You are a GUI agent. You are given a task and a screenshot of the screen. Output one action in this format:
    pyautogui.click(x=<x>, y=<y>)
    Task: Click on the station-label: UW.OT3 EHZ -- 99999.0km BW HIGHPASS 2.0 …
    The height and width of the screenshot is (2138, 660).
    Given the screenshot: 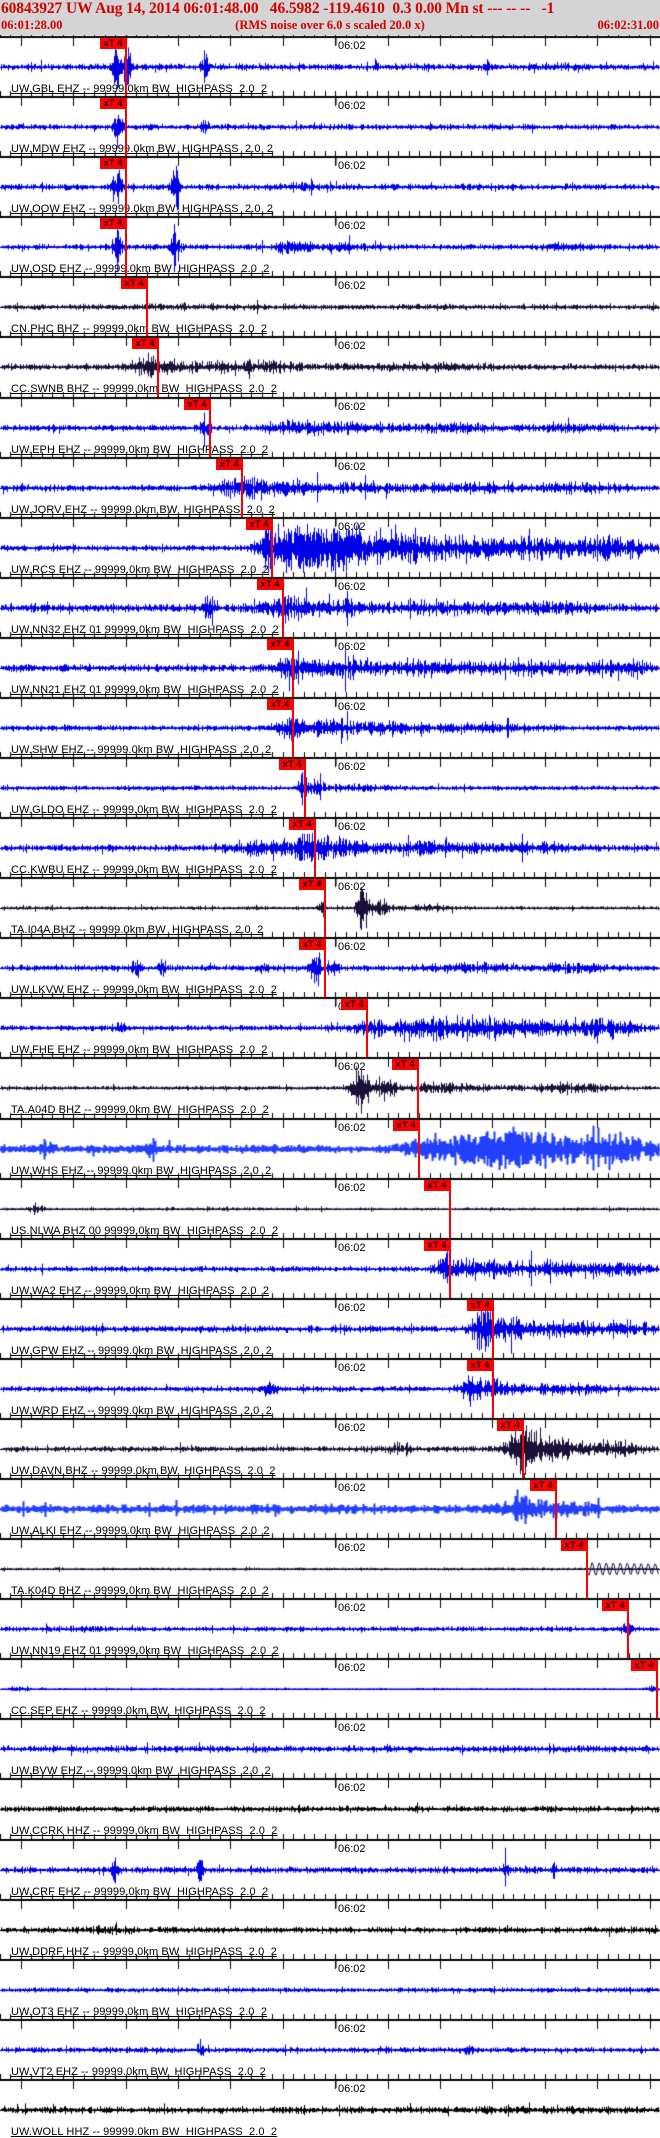 What is the action you would take?
    pyautogui.click(x=139, y=2012)
    